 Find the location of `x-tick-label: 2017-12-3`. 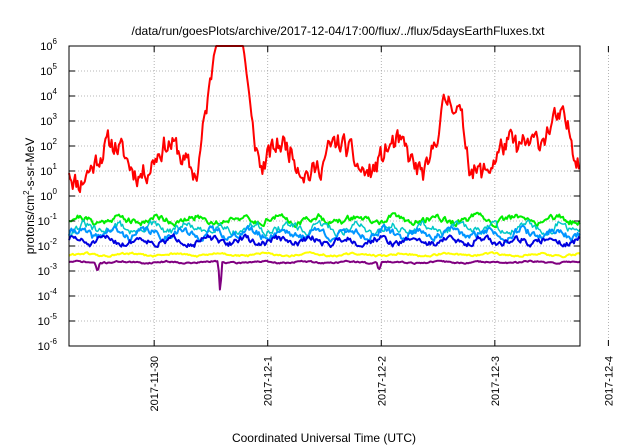

x-tick-label: 2017-12-3 is located at coordinates (496, 381).